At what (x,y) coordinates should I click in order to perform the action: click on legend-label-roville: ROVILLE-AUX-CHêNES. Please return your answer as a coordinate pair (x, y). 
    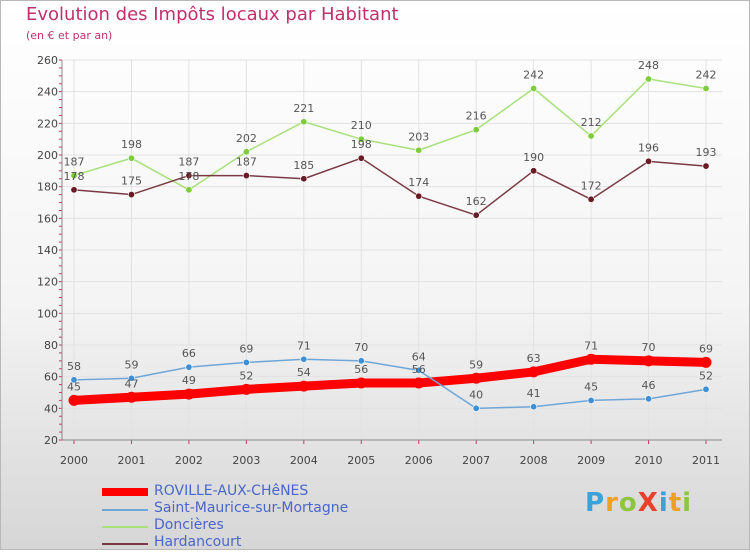
    Looking at the image, I should click on (231, 491).